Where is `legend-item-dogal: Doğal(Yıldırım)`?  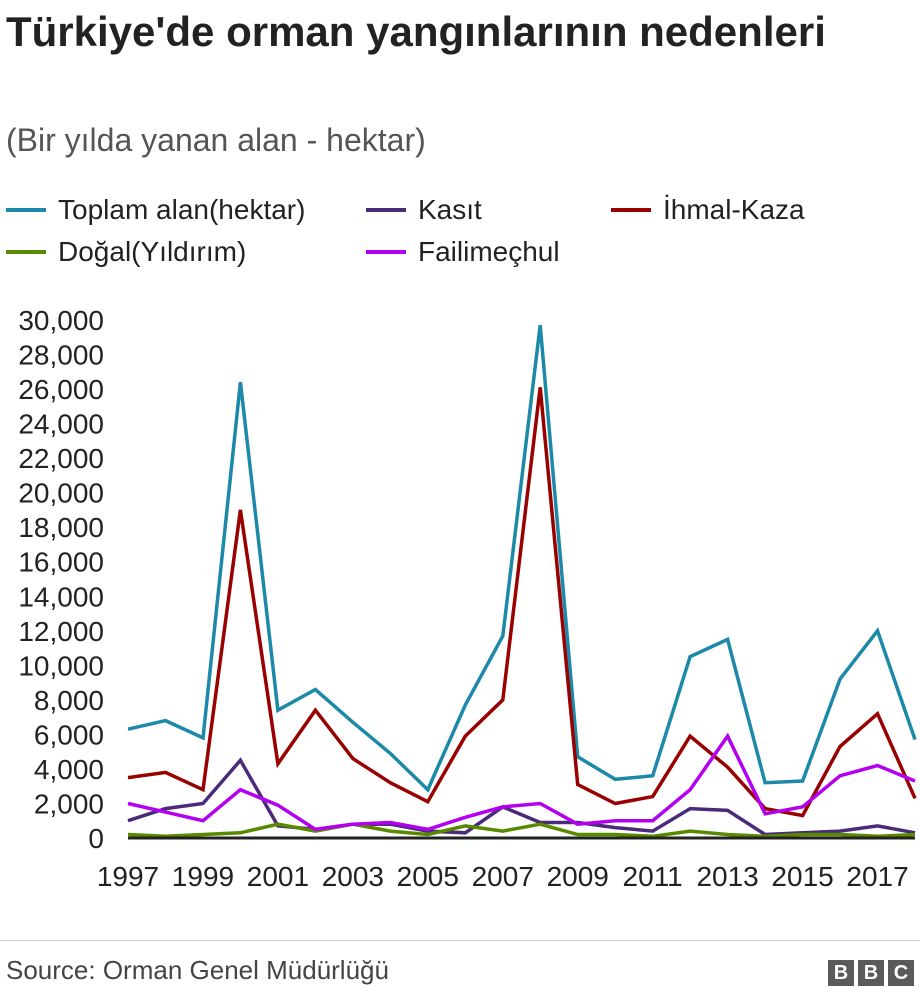
legend-item-dogal: Doğal(Yıldırım) is located at coordinates (123, 252).